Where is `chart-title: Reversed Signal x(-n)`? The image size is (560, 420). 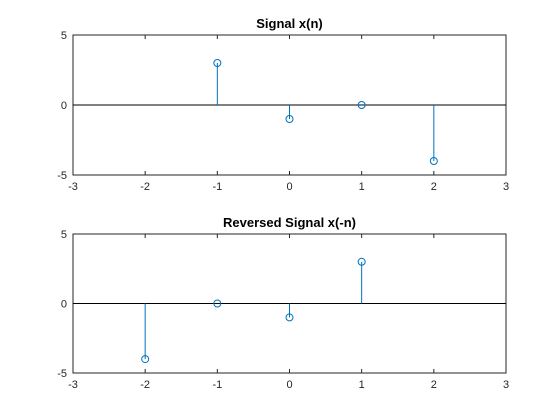 chart-title: Reversed Signal x(-n) is located at coordinates (289, 222).